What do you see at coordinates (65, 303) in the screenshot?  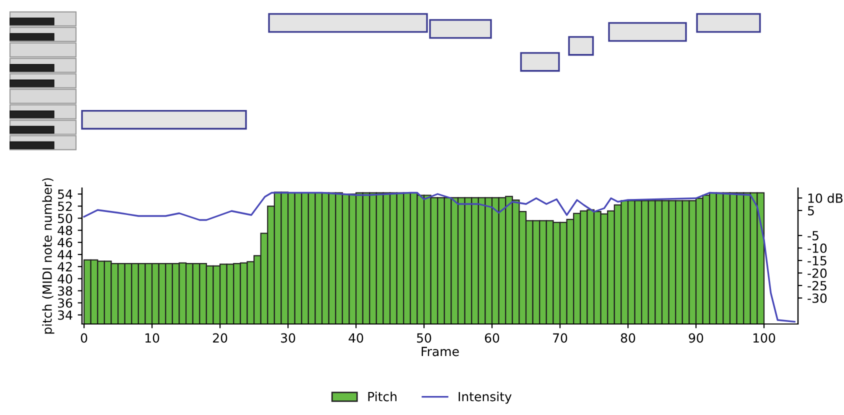 I see `y-tick-label: 36` at bounding box center [65, 303].